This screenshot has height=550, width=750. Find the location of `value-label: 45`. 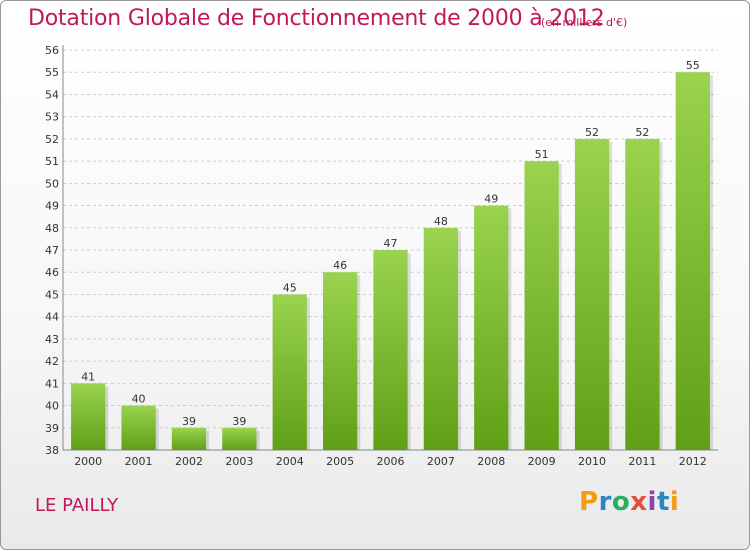

value-label: 45 is located at coordinates (290, 287).